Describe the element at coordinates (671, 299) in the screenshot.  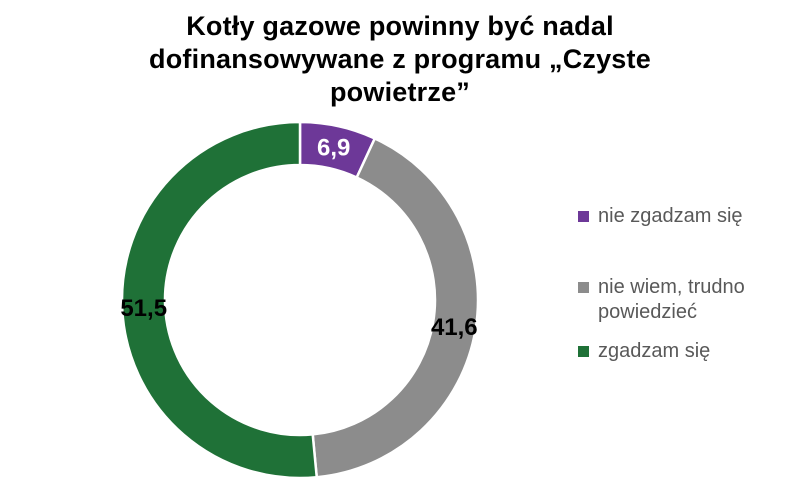
I see `legend-label: nie wiem, trudno powiedzieć` at that location.